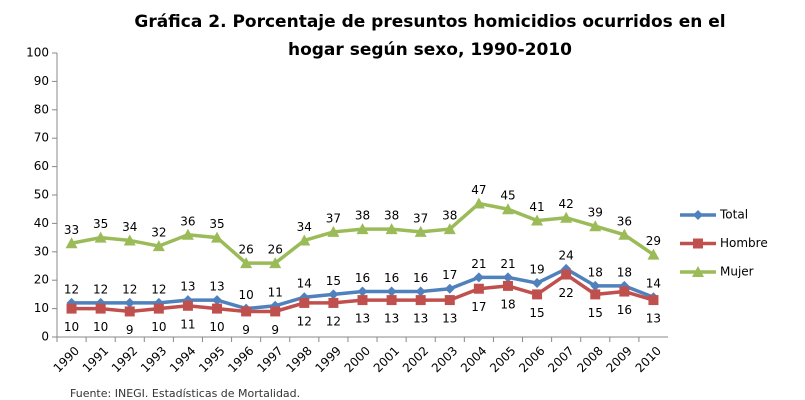  I want to click on x-tick-label: 2001, so click(386, 359).